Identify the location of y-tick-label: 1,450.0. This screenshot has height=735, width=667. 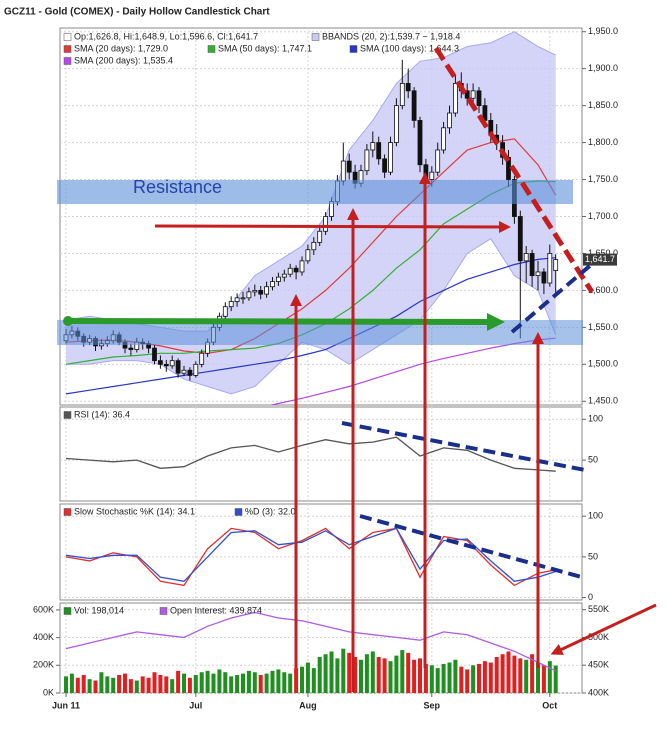
(603, 401).